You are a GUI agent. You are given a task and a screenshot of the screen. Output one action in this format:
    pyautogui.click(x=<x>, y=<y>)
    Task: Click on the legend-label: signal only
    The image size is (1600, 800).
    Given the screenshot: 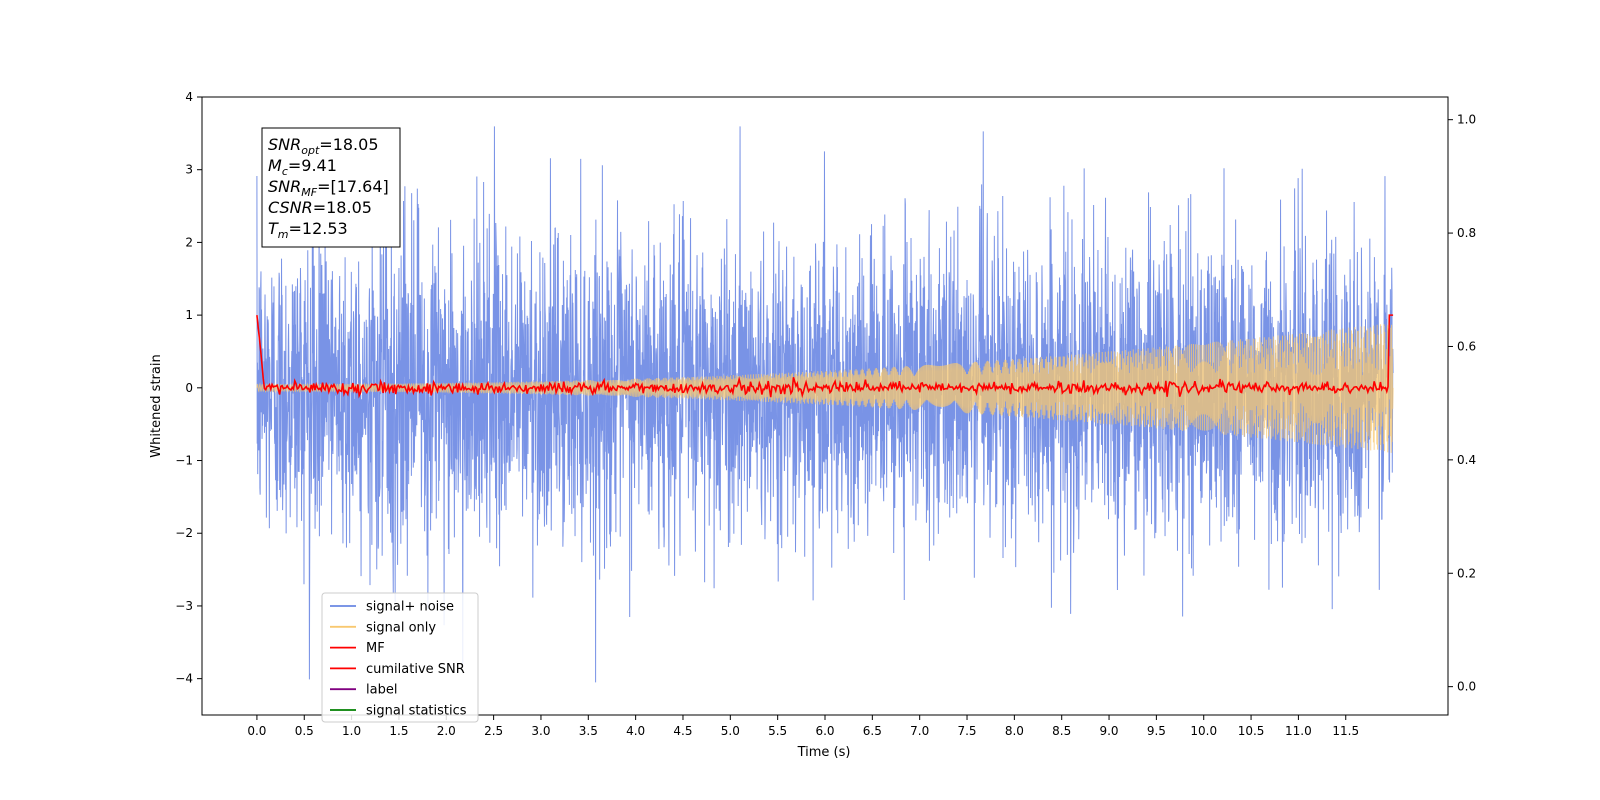 What is the action you would take?
    pyautogui.click(x=401, y=627)
    